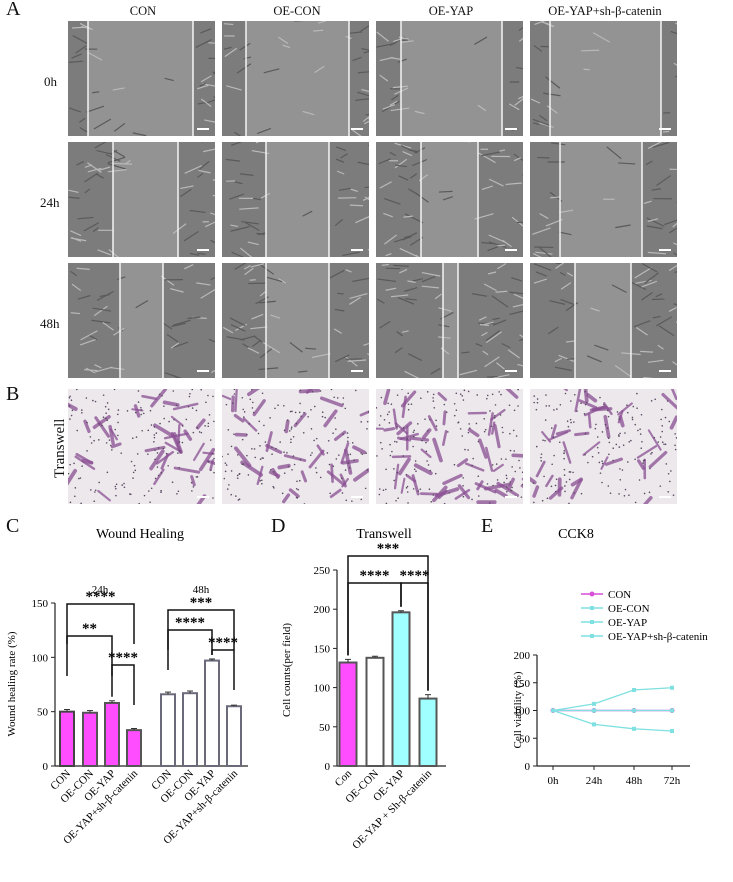 The height and width of the screenshot is (882, 733). I want to click on panel-label-c: C, so click(13, 526).